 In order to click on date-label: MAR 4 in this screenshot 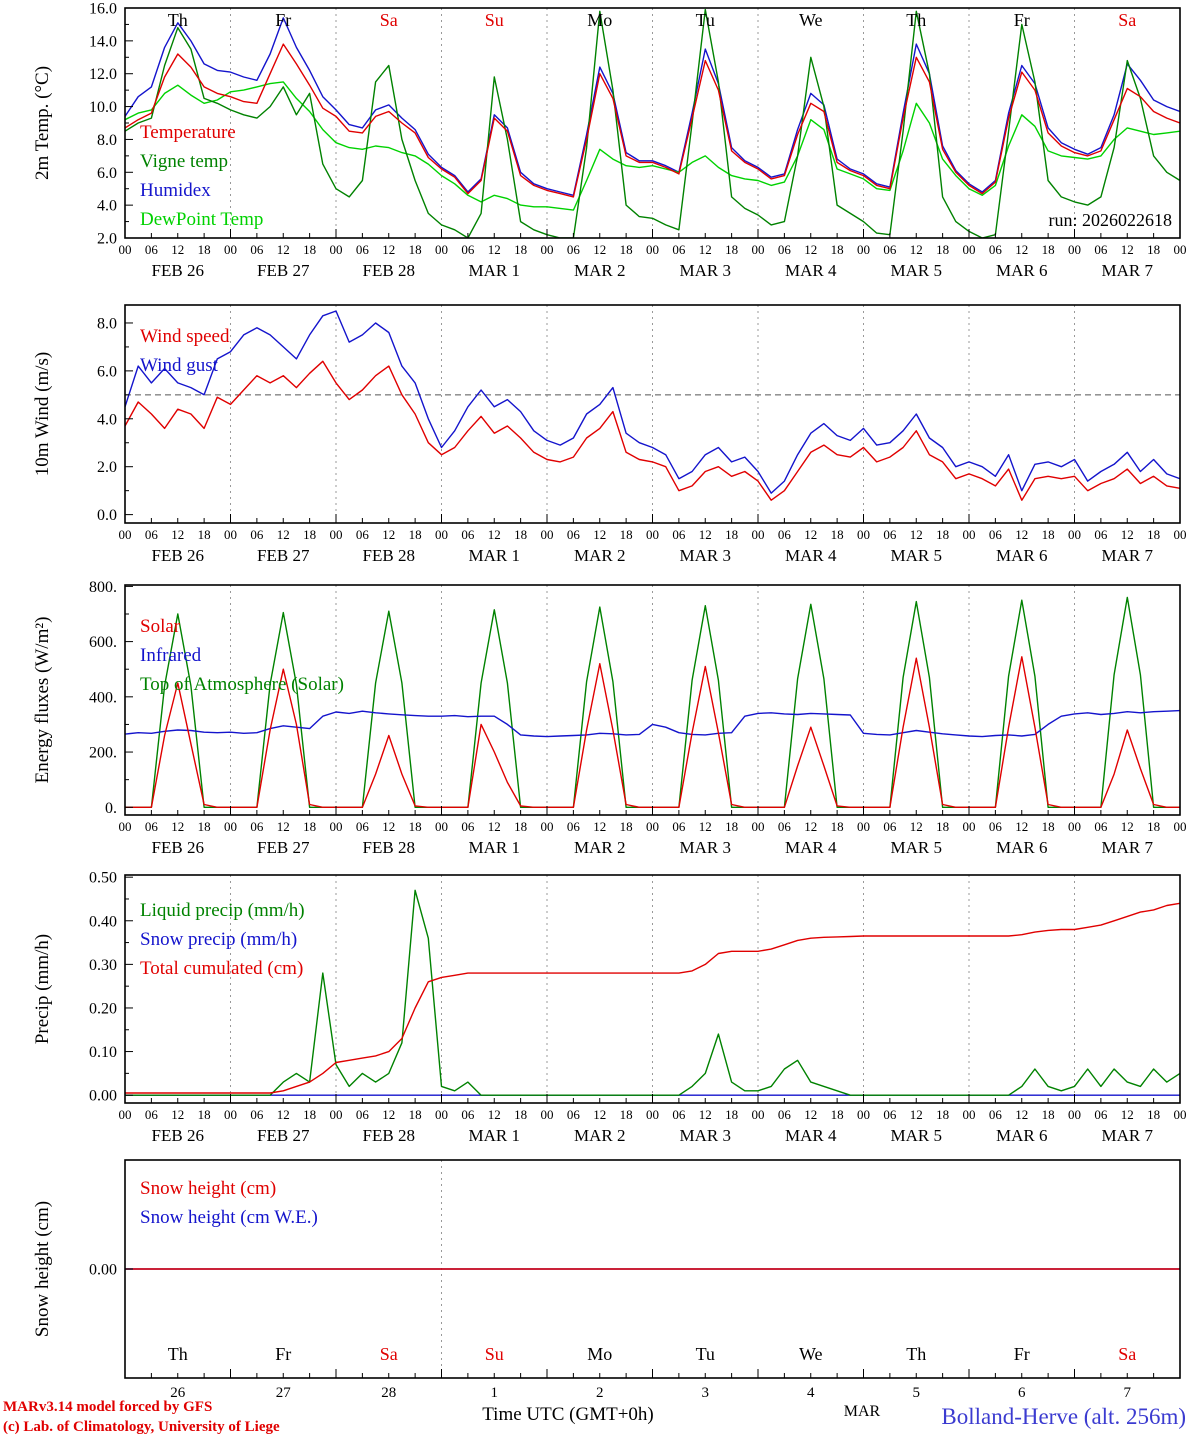, I will do `click(811, 1135)`.